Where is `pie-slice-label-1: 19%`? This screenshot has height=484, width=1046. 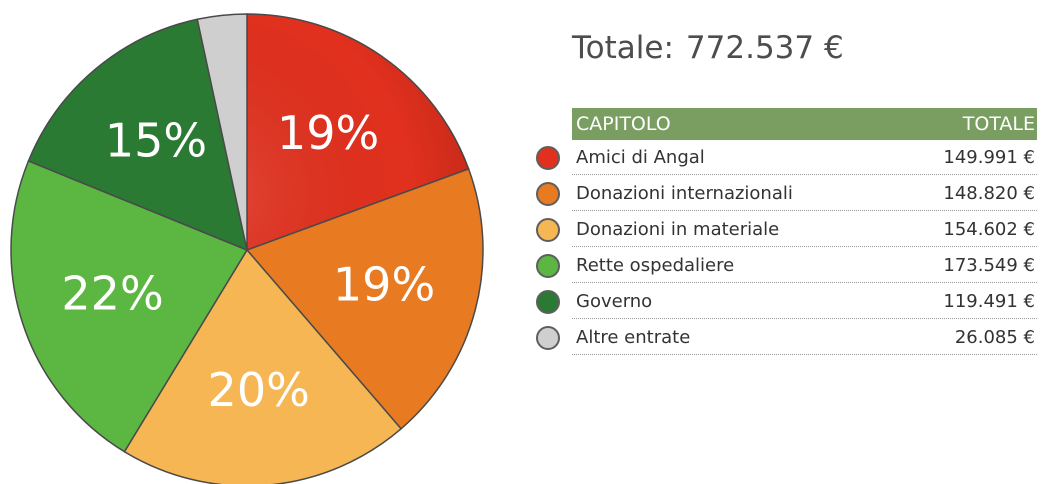 pie-slice-label-1: 19% is located at coordinates (328, 133).